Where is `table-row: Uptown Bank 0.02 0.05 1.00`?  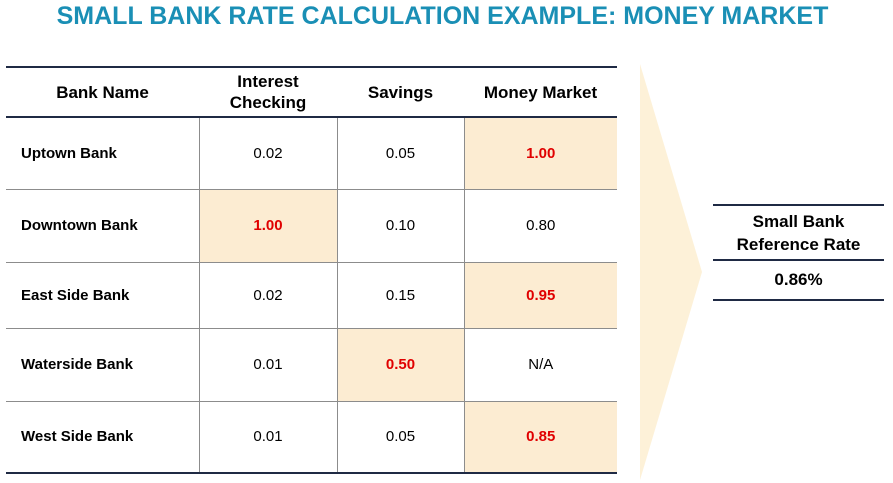
table-row: Uptown Bank 0.02 0.05 1.00 is located at coordinates (311, 153).